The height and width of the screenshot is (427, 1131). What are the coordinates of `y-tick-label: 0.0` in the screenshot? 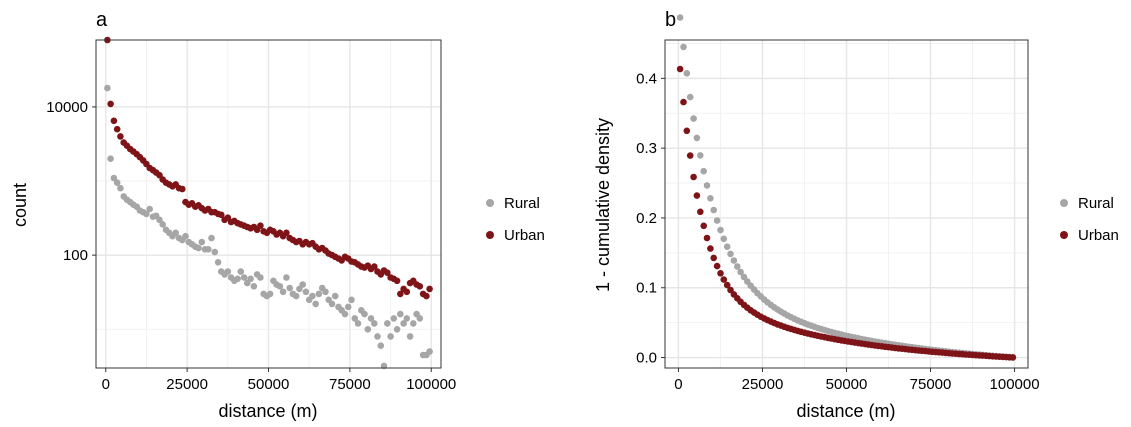 It's located at (646, 358).